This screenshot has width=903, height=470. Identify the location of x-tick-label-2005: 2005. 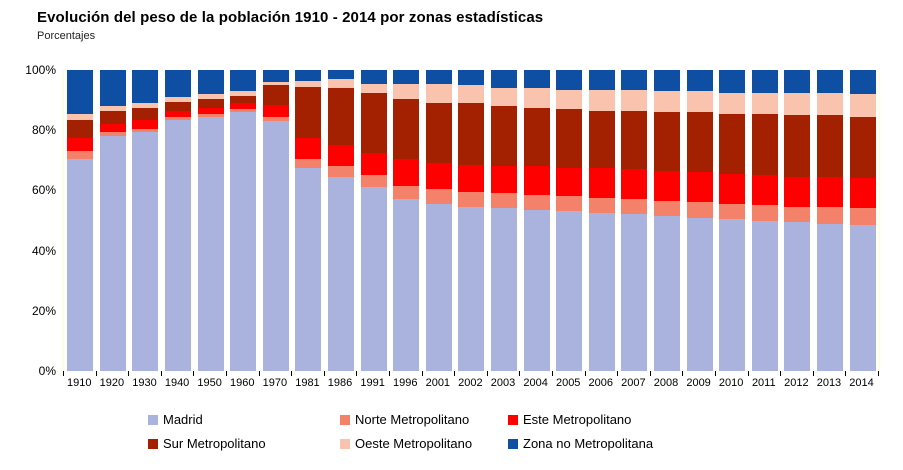
(568, 383).